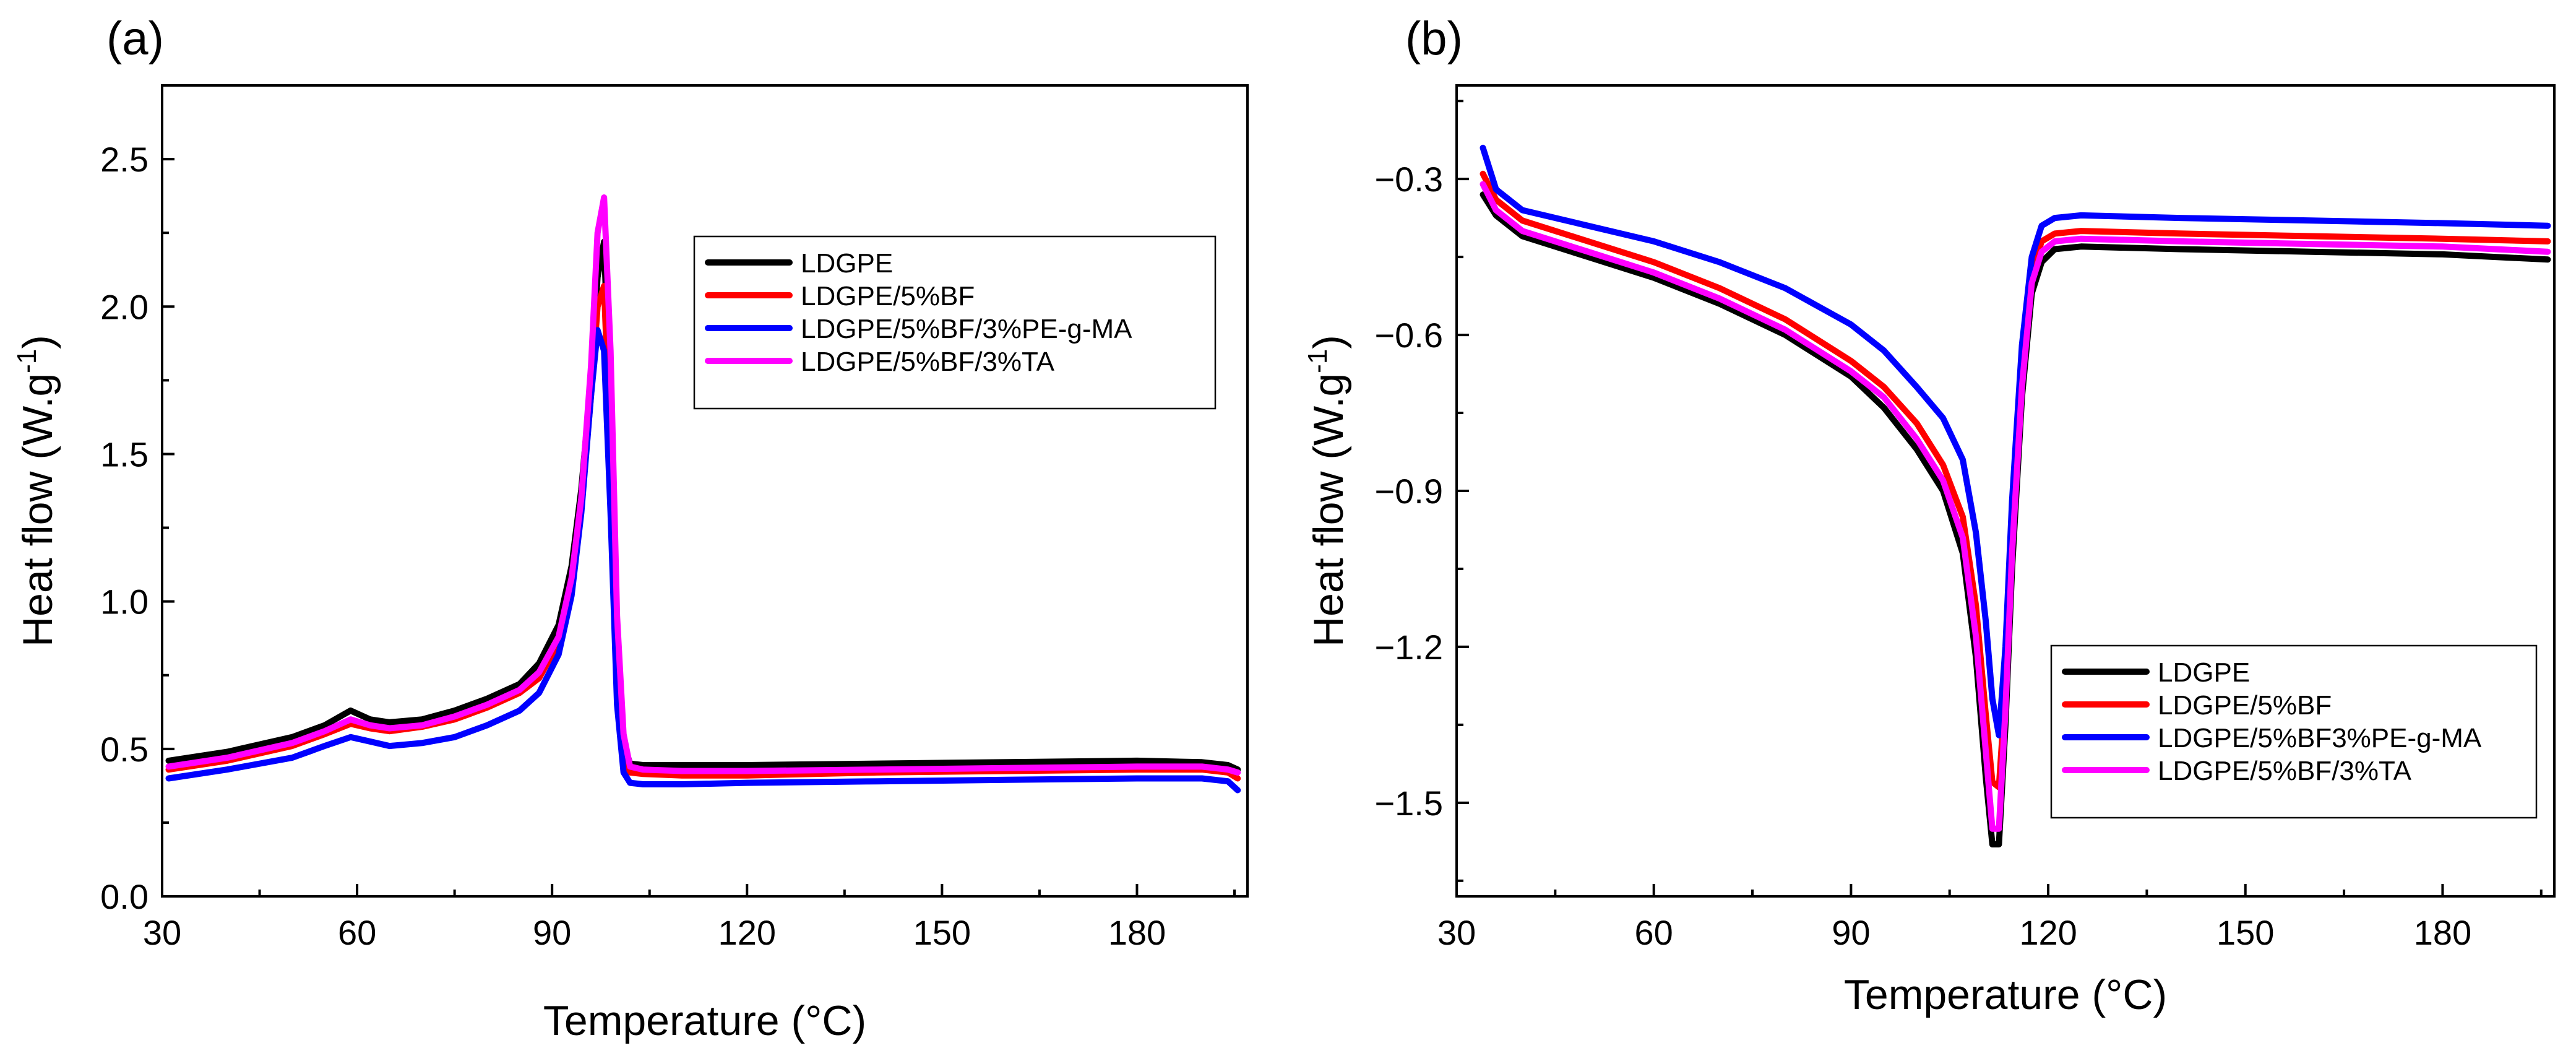 This screenshot has width=2576, height=1061. What do you see at coordinates (2285, 771) in the screenshot?
I see `legend-label-b-4: LDGPE/5%BF/3%TA` at bounding box center [2285, 771].